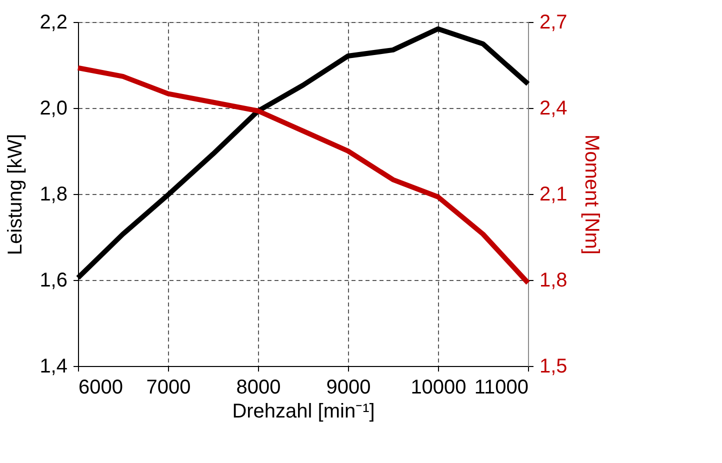  I want to click on x-tick-label: 9000, so click(348, 387).